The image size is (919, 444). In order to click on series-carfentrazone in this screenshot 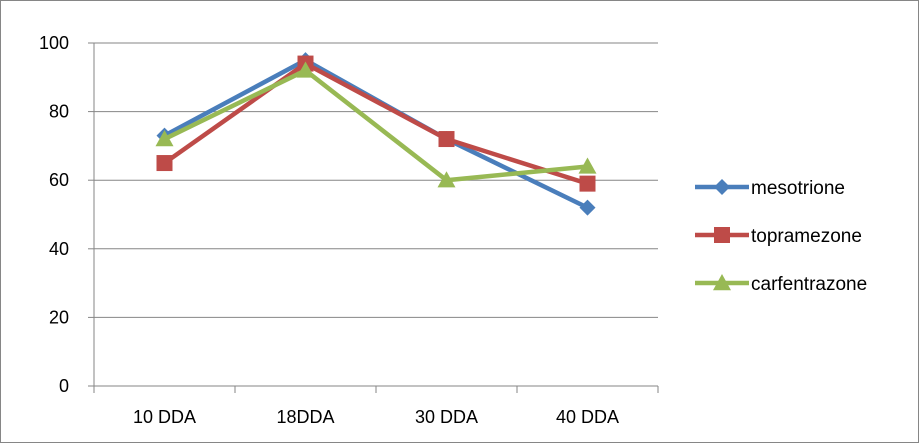, I will do `click(376, 124)`.